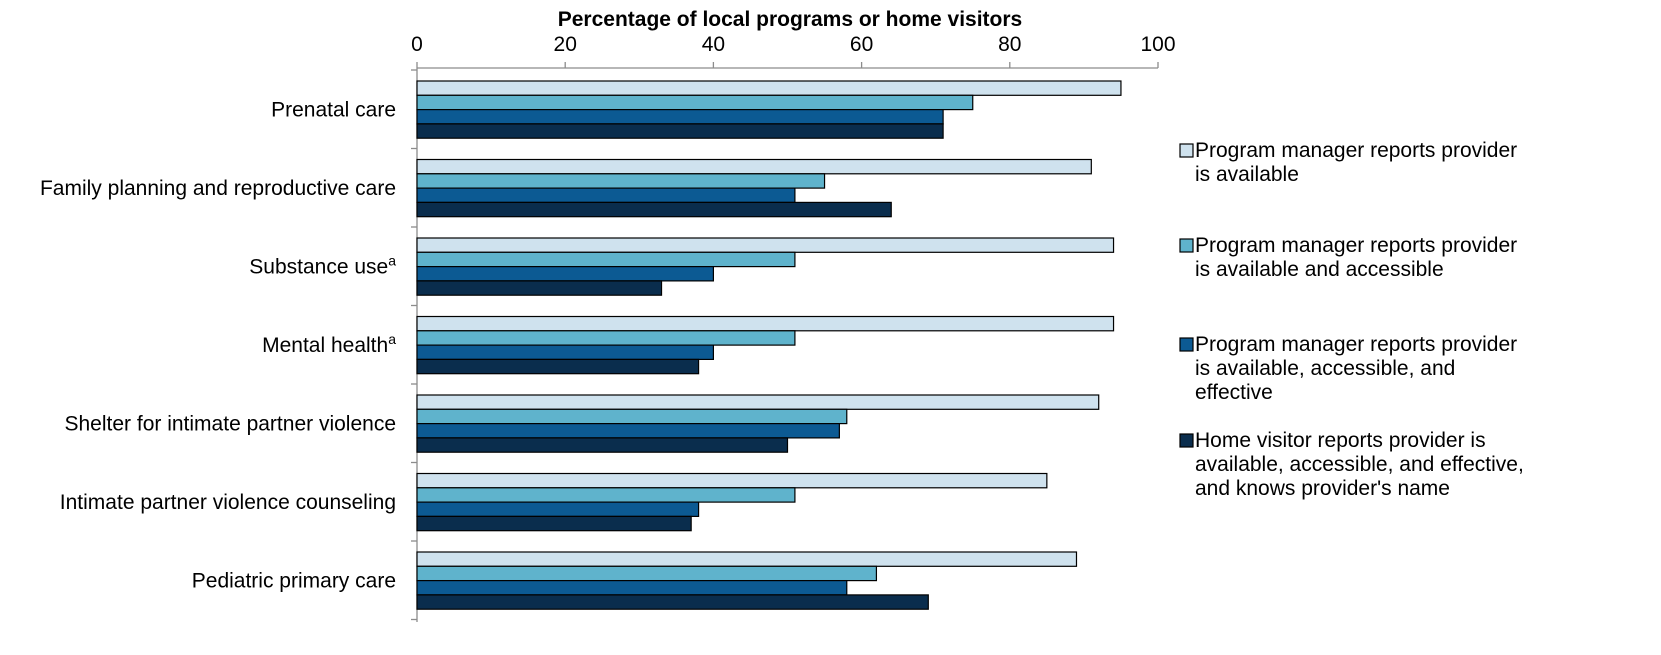  Describe the element at coordinates (1319, 269) in the screenshot. I see `legend-label-line: is available and accessible` at that location.